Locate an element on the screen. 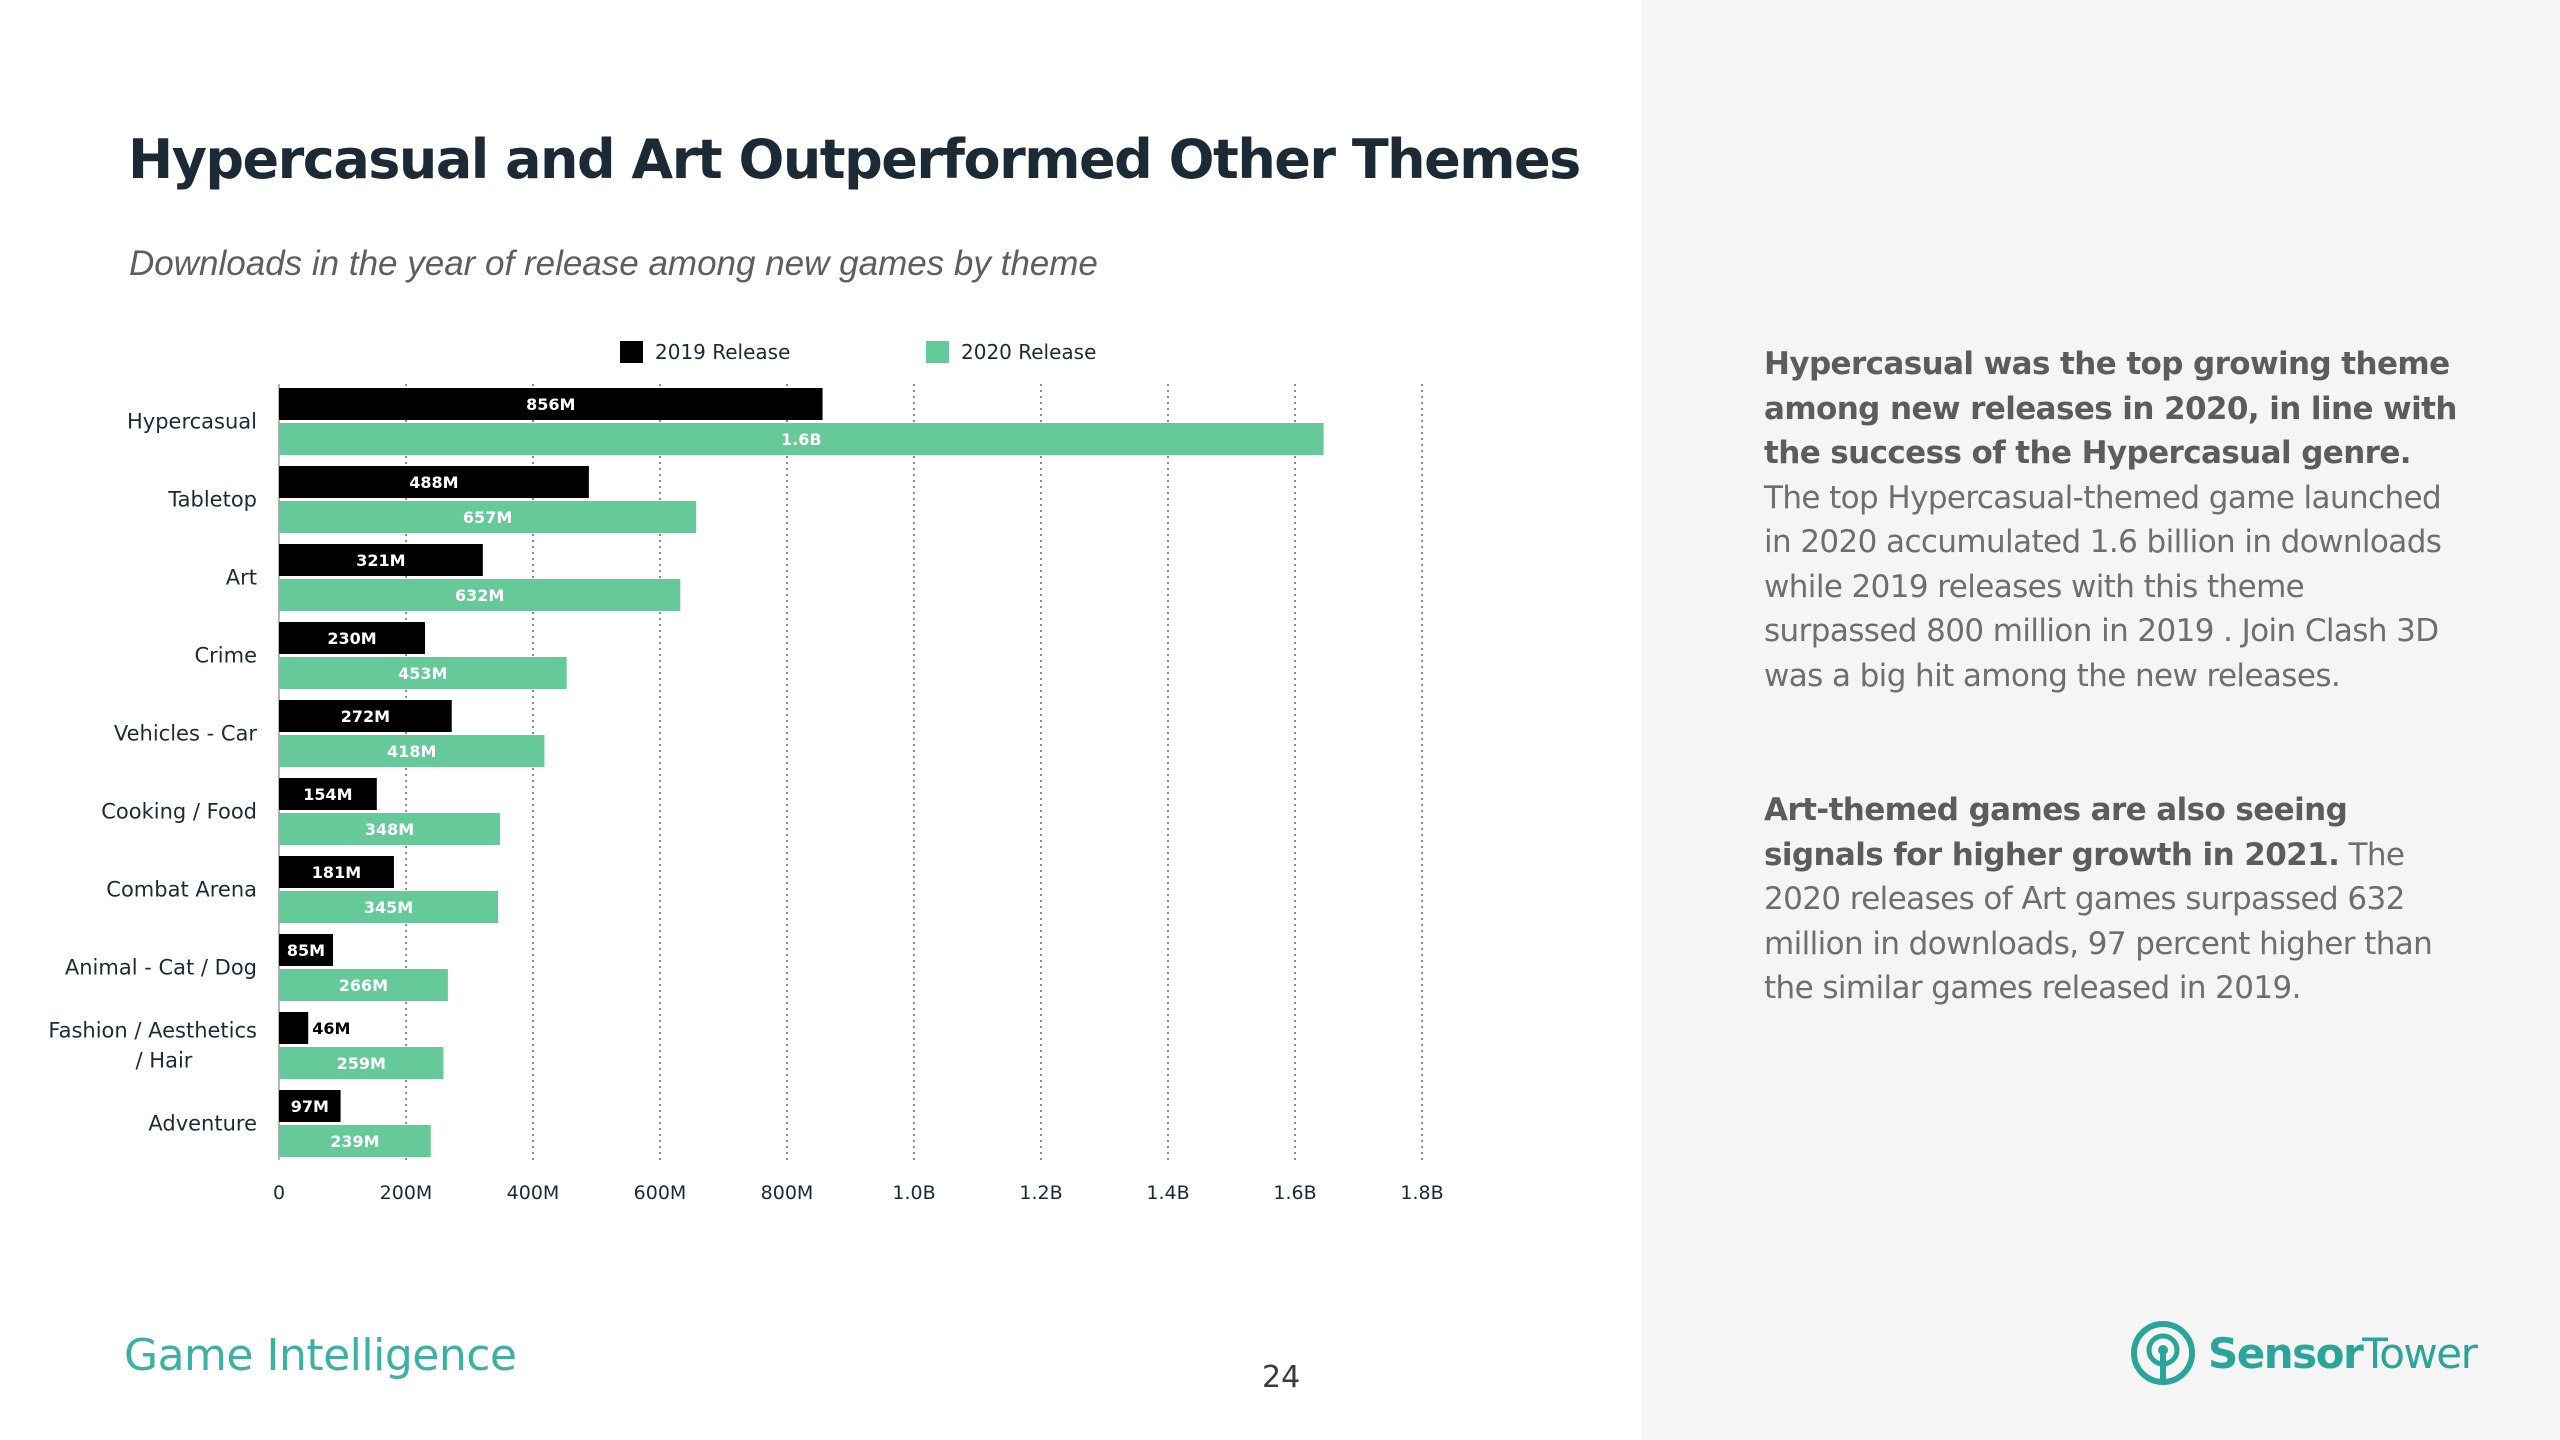 The height and width of the screenshot is (1440, 2560). data-label: 488M is located at coordinates (433, 482).